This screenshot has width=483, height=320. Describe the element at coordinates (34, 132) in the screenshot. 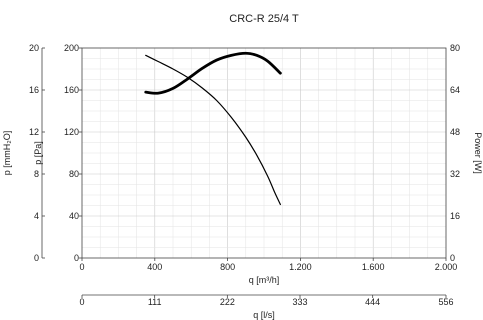

I see `y-tick-label-mmh2o: 12` at that location.